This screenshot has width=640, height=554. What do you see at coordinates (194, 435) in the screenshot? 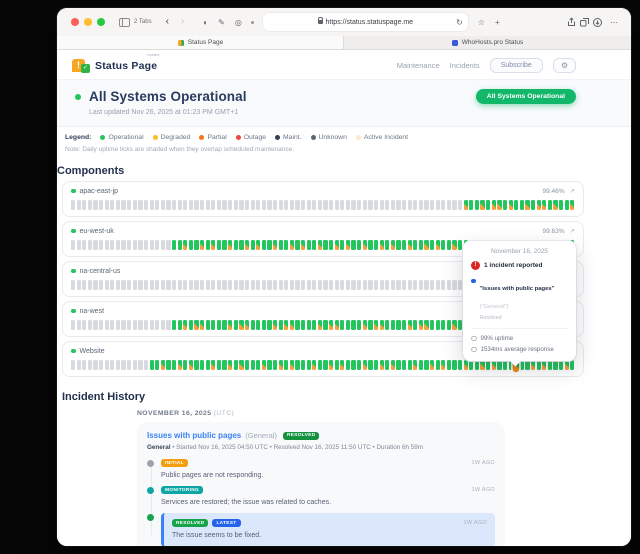
I see `incident-title-link: Issues with public pages` at bounding box center [194, 435].